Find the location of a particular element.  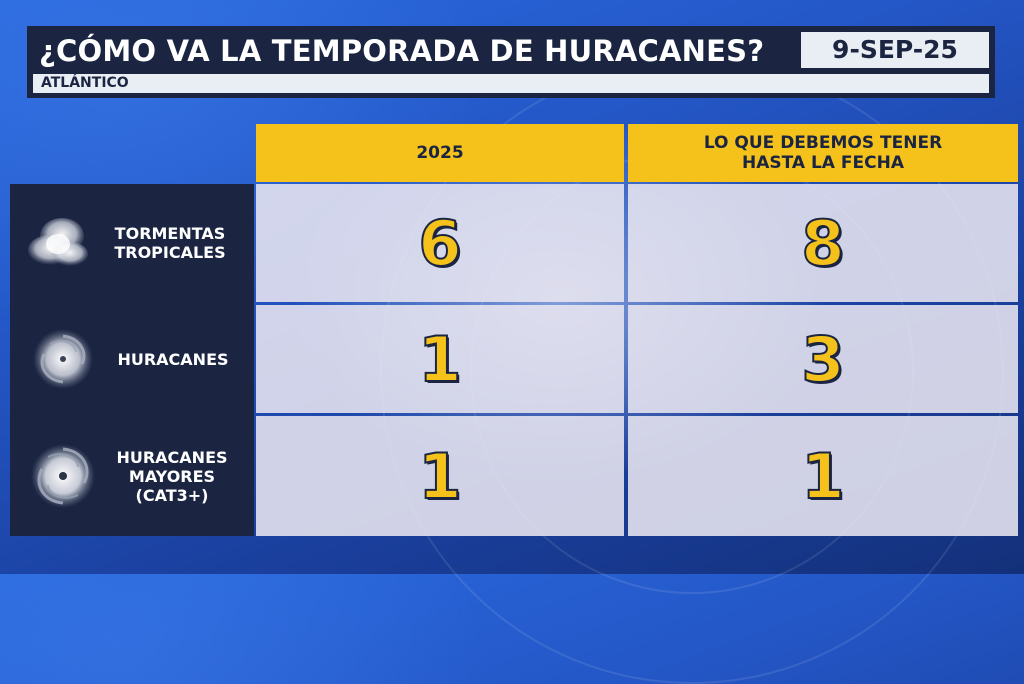

column-header-line: LO QUE DEBEMOS TENER is located at coordinates (823, 143).